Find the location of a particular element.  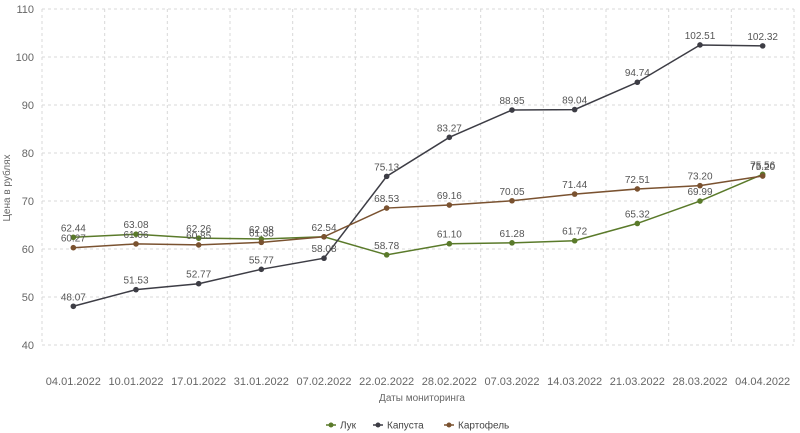

data-label: 62.44 is located at coordinates (73, 228).